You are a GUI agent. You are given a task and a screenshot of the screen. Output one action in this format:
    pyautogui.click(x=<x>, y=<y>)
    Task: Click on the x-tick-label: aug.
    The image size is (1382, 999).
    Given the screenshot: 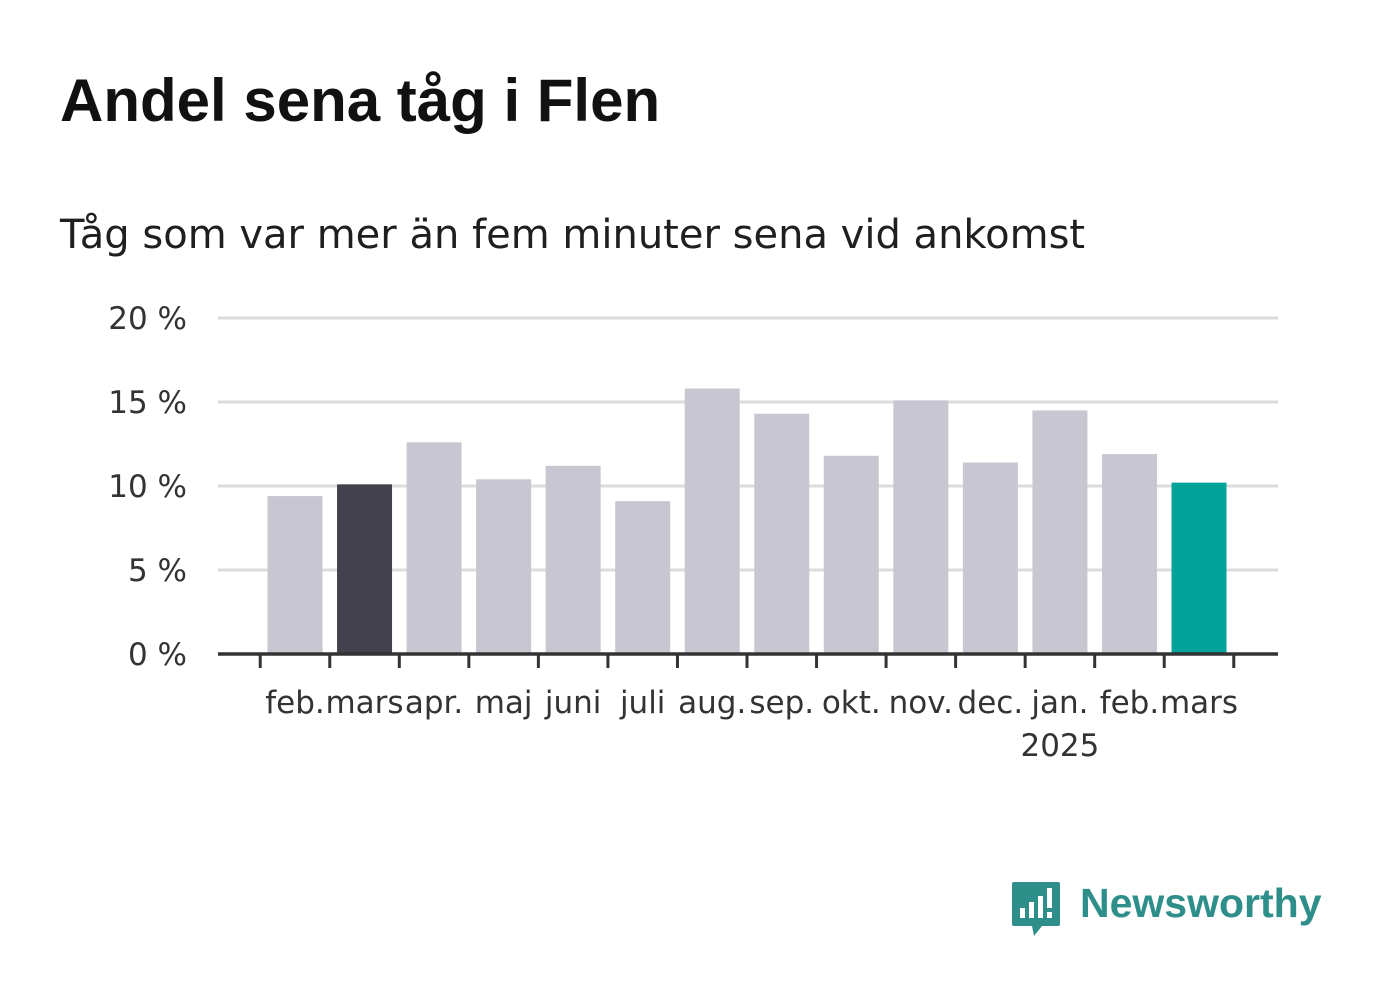 What is the action you would take?
    pyautogui.click(x=712, y=703)
    